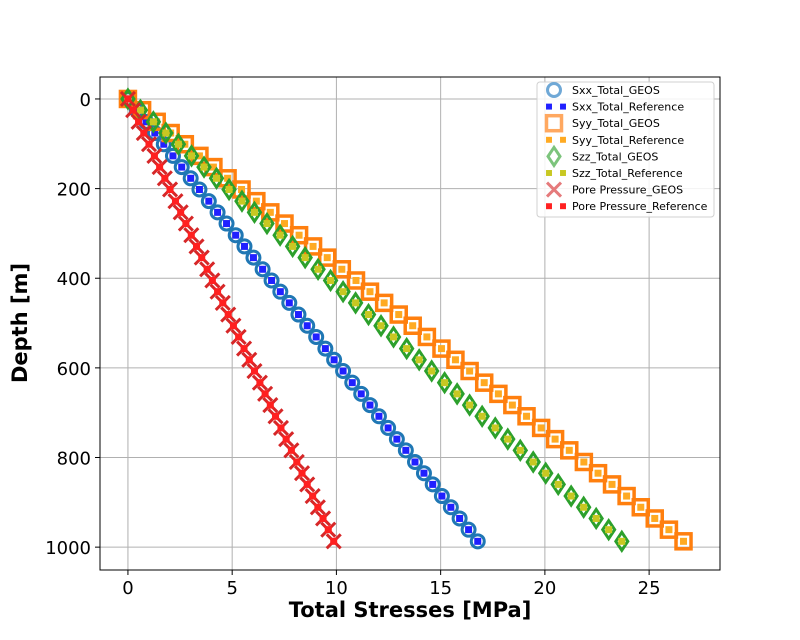 The image size is (800, 640). What do you see at coordinates (127, 588) in the screenshot?
I see `x-tick-label: 0` at bounding box center [127, 588].